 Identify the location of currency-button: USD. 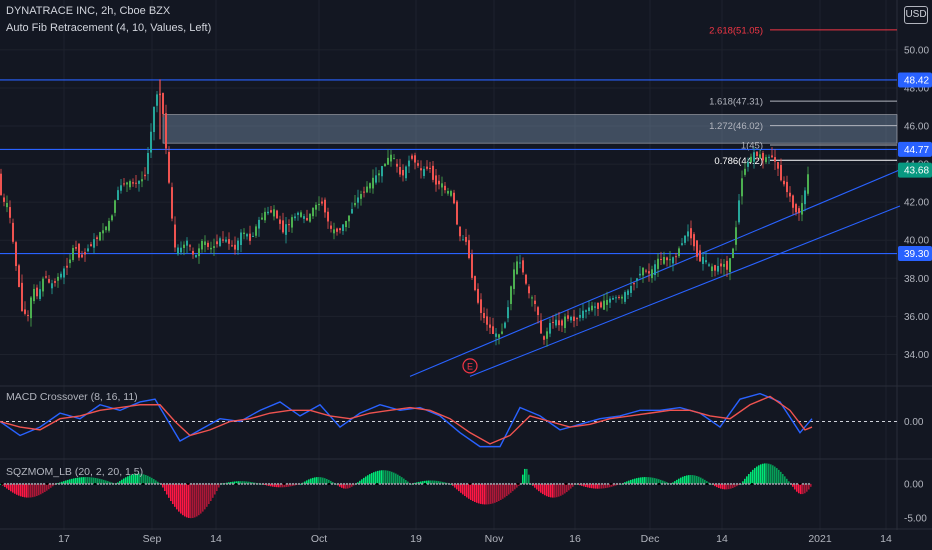
(916, 15).